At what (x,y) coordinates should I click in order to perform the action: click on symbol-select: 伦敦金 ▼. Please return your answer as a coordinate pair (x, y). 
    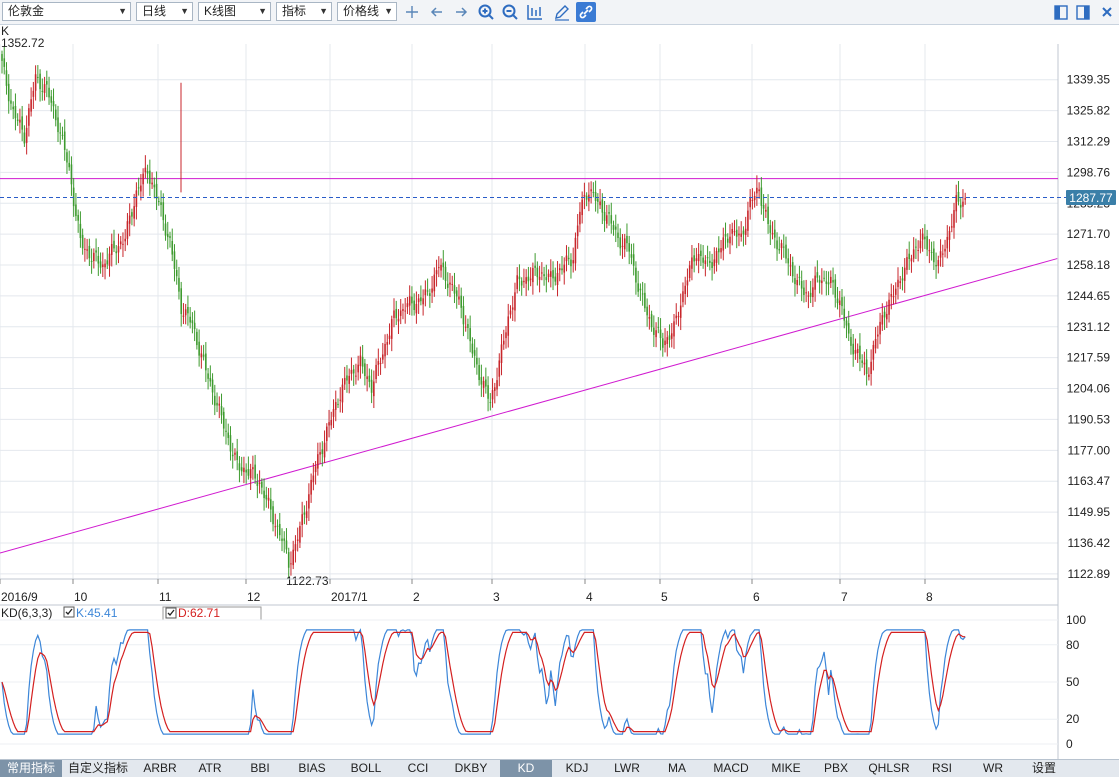
    Looking at the image, I should click on (66, 11).